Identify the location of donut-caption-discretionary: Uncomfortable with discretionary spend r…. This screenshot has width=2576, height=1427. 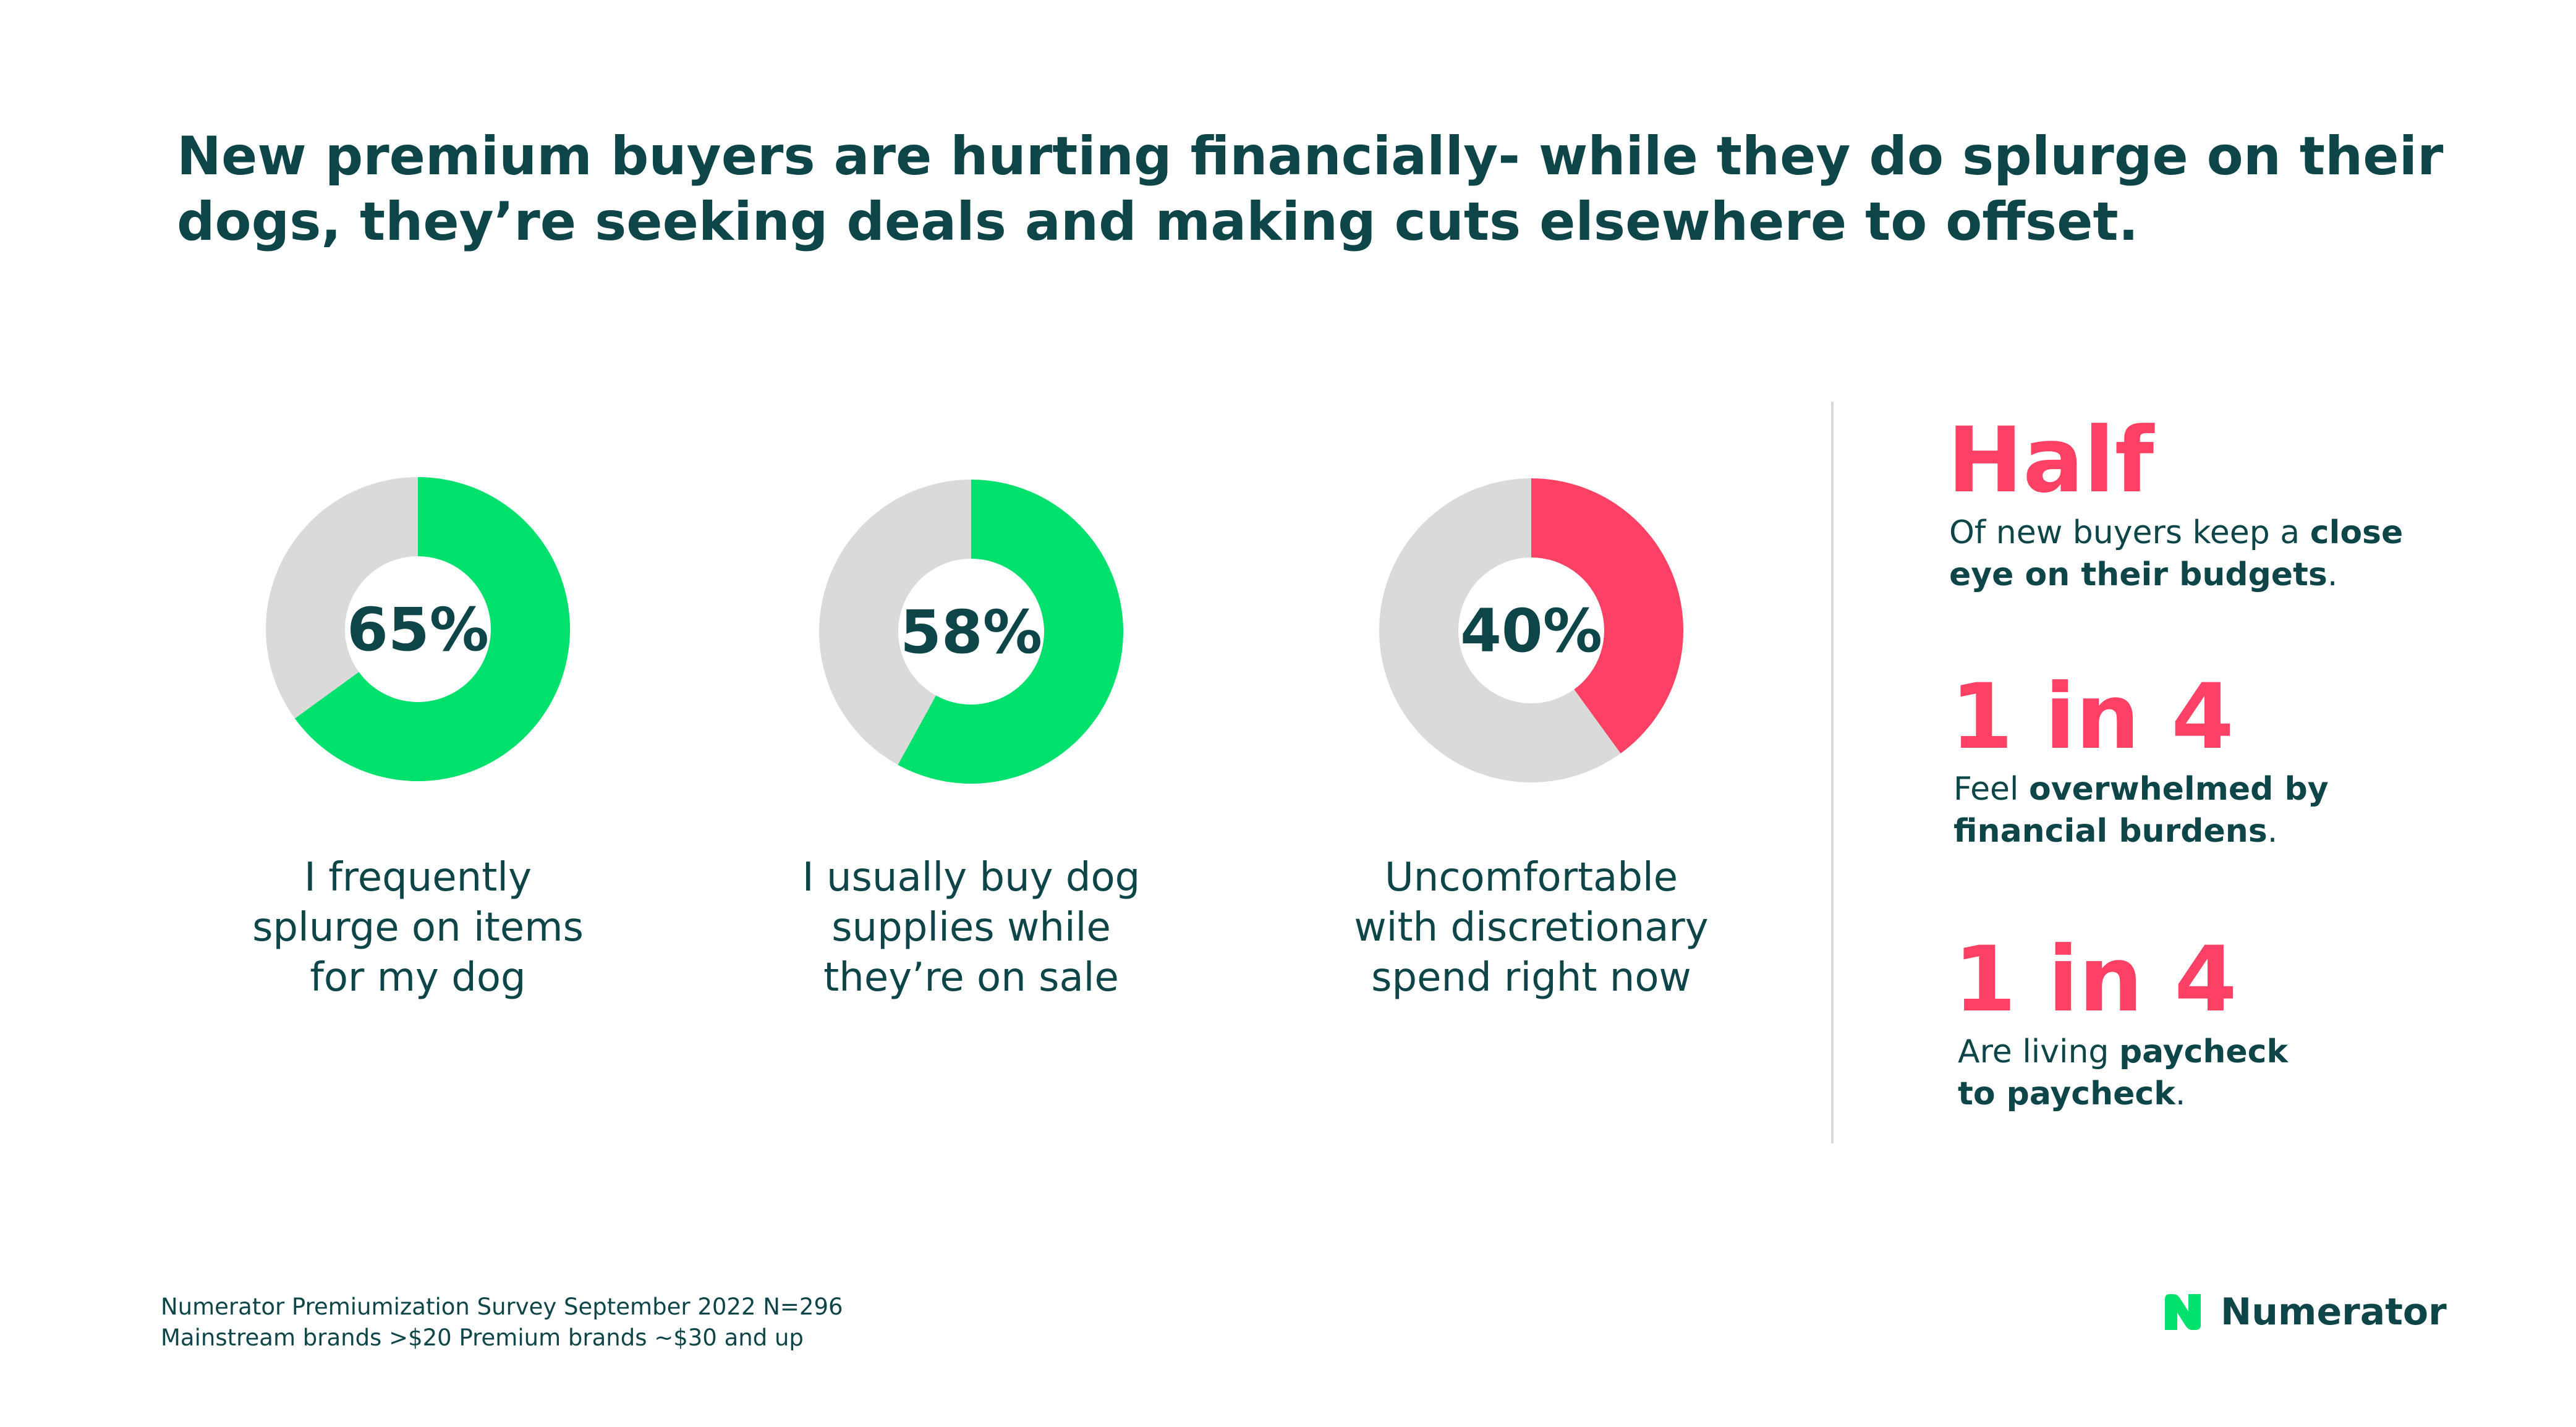
(1531, 928).